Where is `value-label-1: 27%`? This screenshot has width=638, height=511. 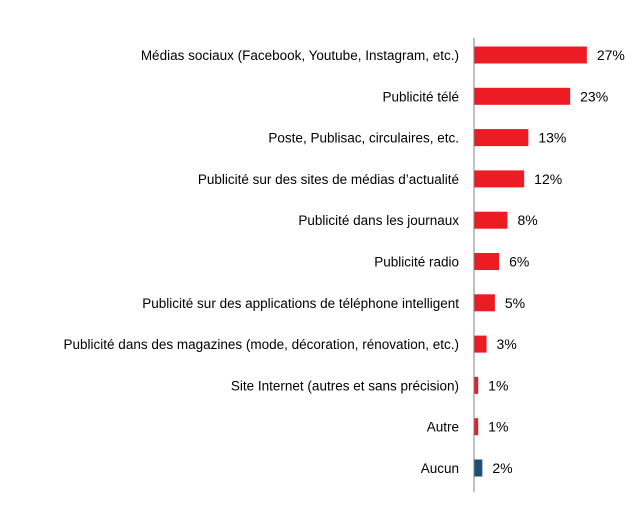
value-label-1: 27% is located at coordinates (611, 55).